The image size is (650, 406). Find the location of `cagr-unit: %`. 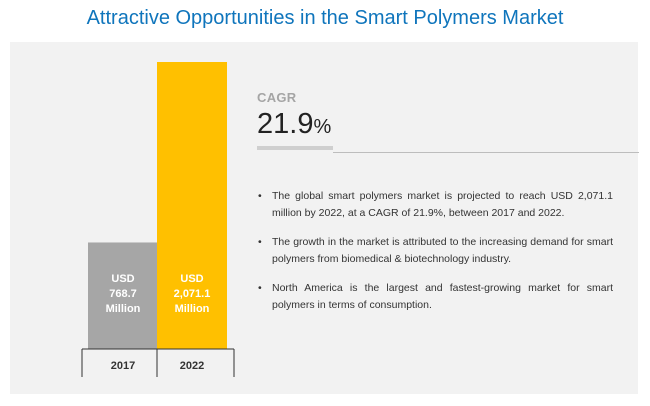

cagr-unit: % is located at coordinates (322, 127).